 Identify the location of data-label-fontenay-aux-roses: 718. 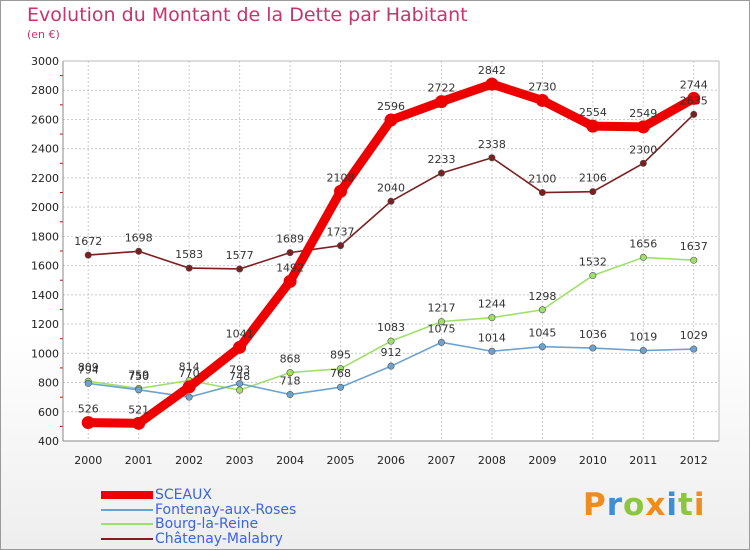
(290, 381).